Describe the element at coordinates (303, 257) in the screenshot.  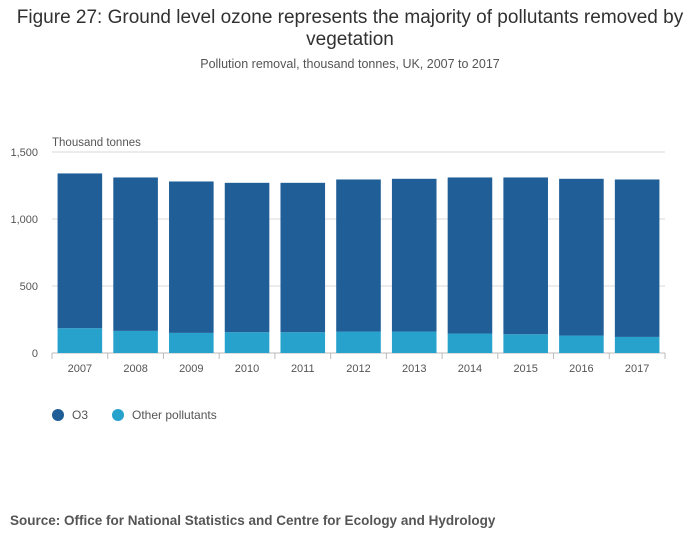
I see `bar-o3-2011` at that location.